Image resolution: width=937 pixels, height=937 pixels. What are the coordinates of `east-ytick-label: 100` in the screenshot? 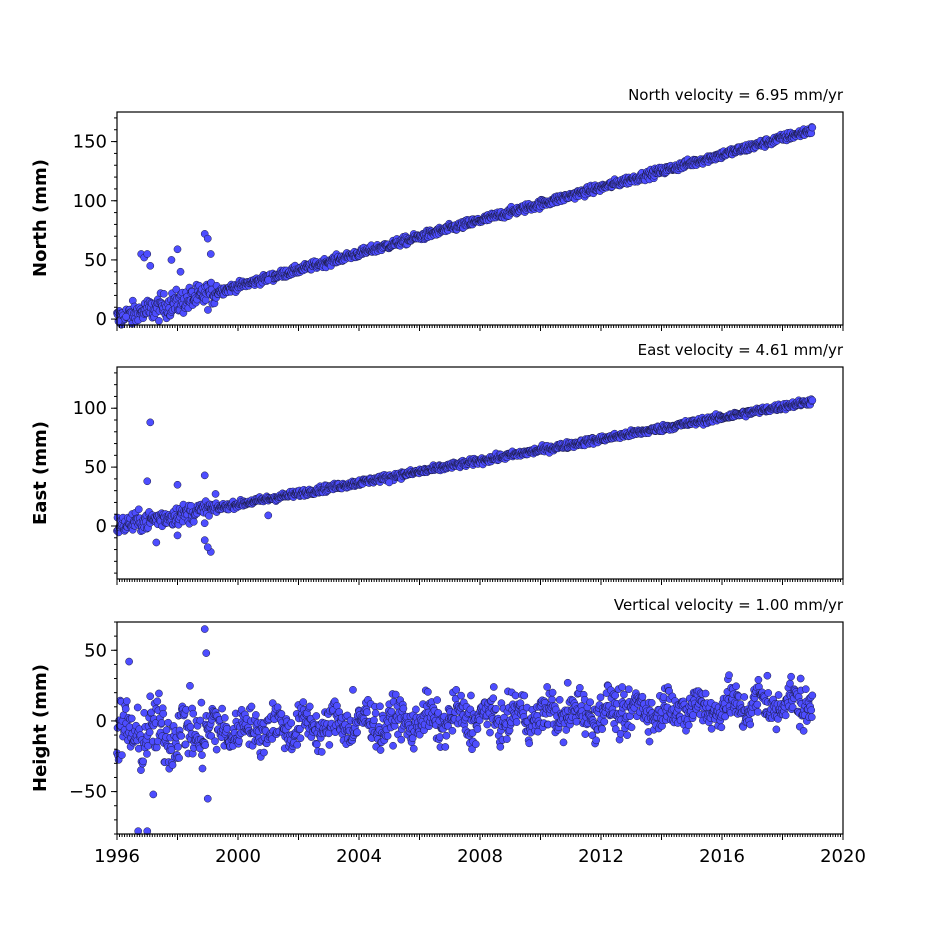 It's located at (90, 408).